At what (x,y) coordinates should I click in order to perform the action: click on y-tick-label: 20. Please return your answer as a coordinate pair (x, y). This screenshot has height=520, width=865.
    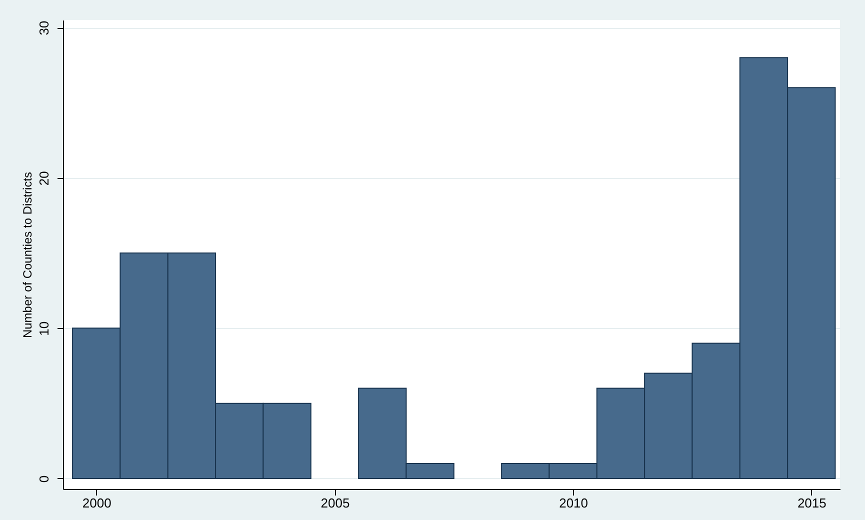
    Looking at the image, I should click on (44, 178).